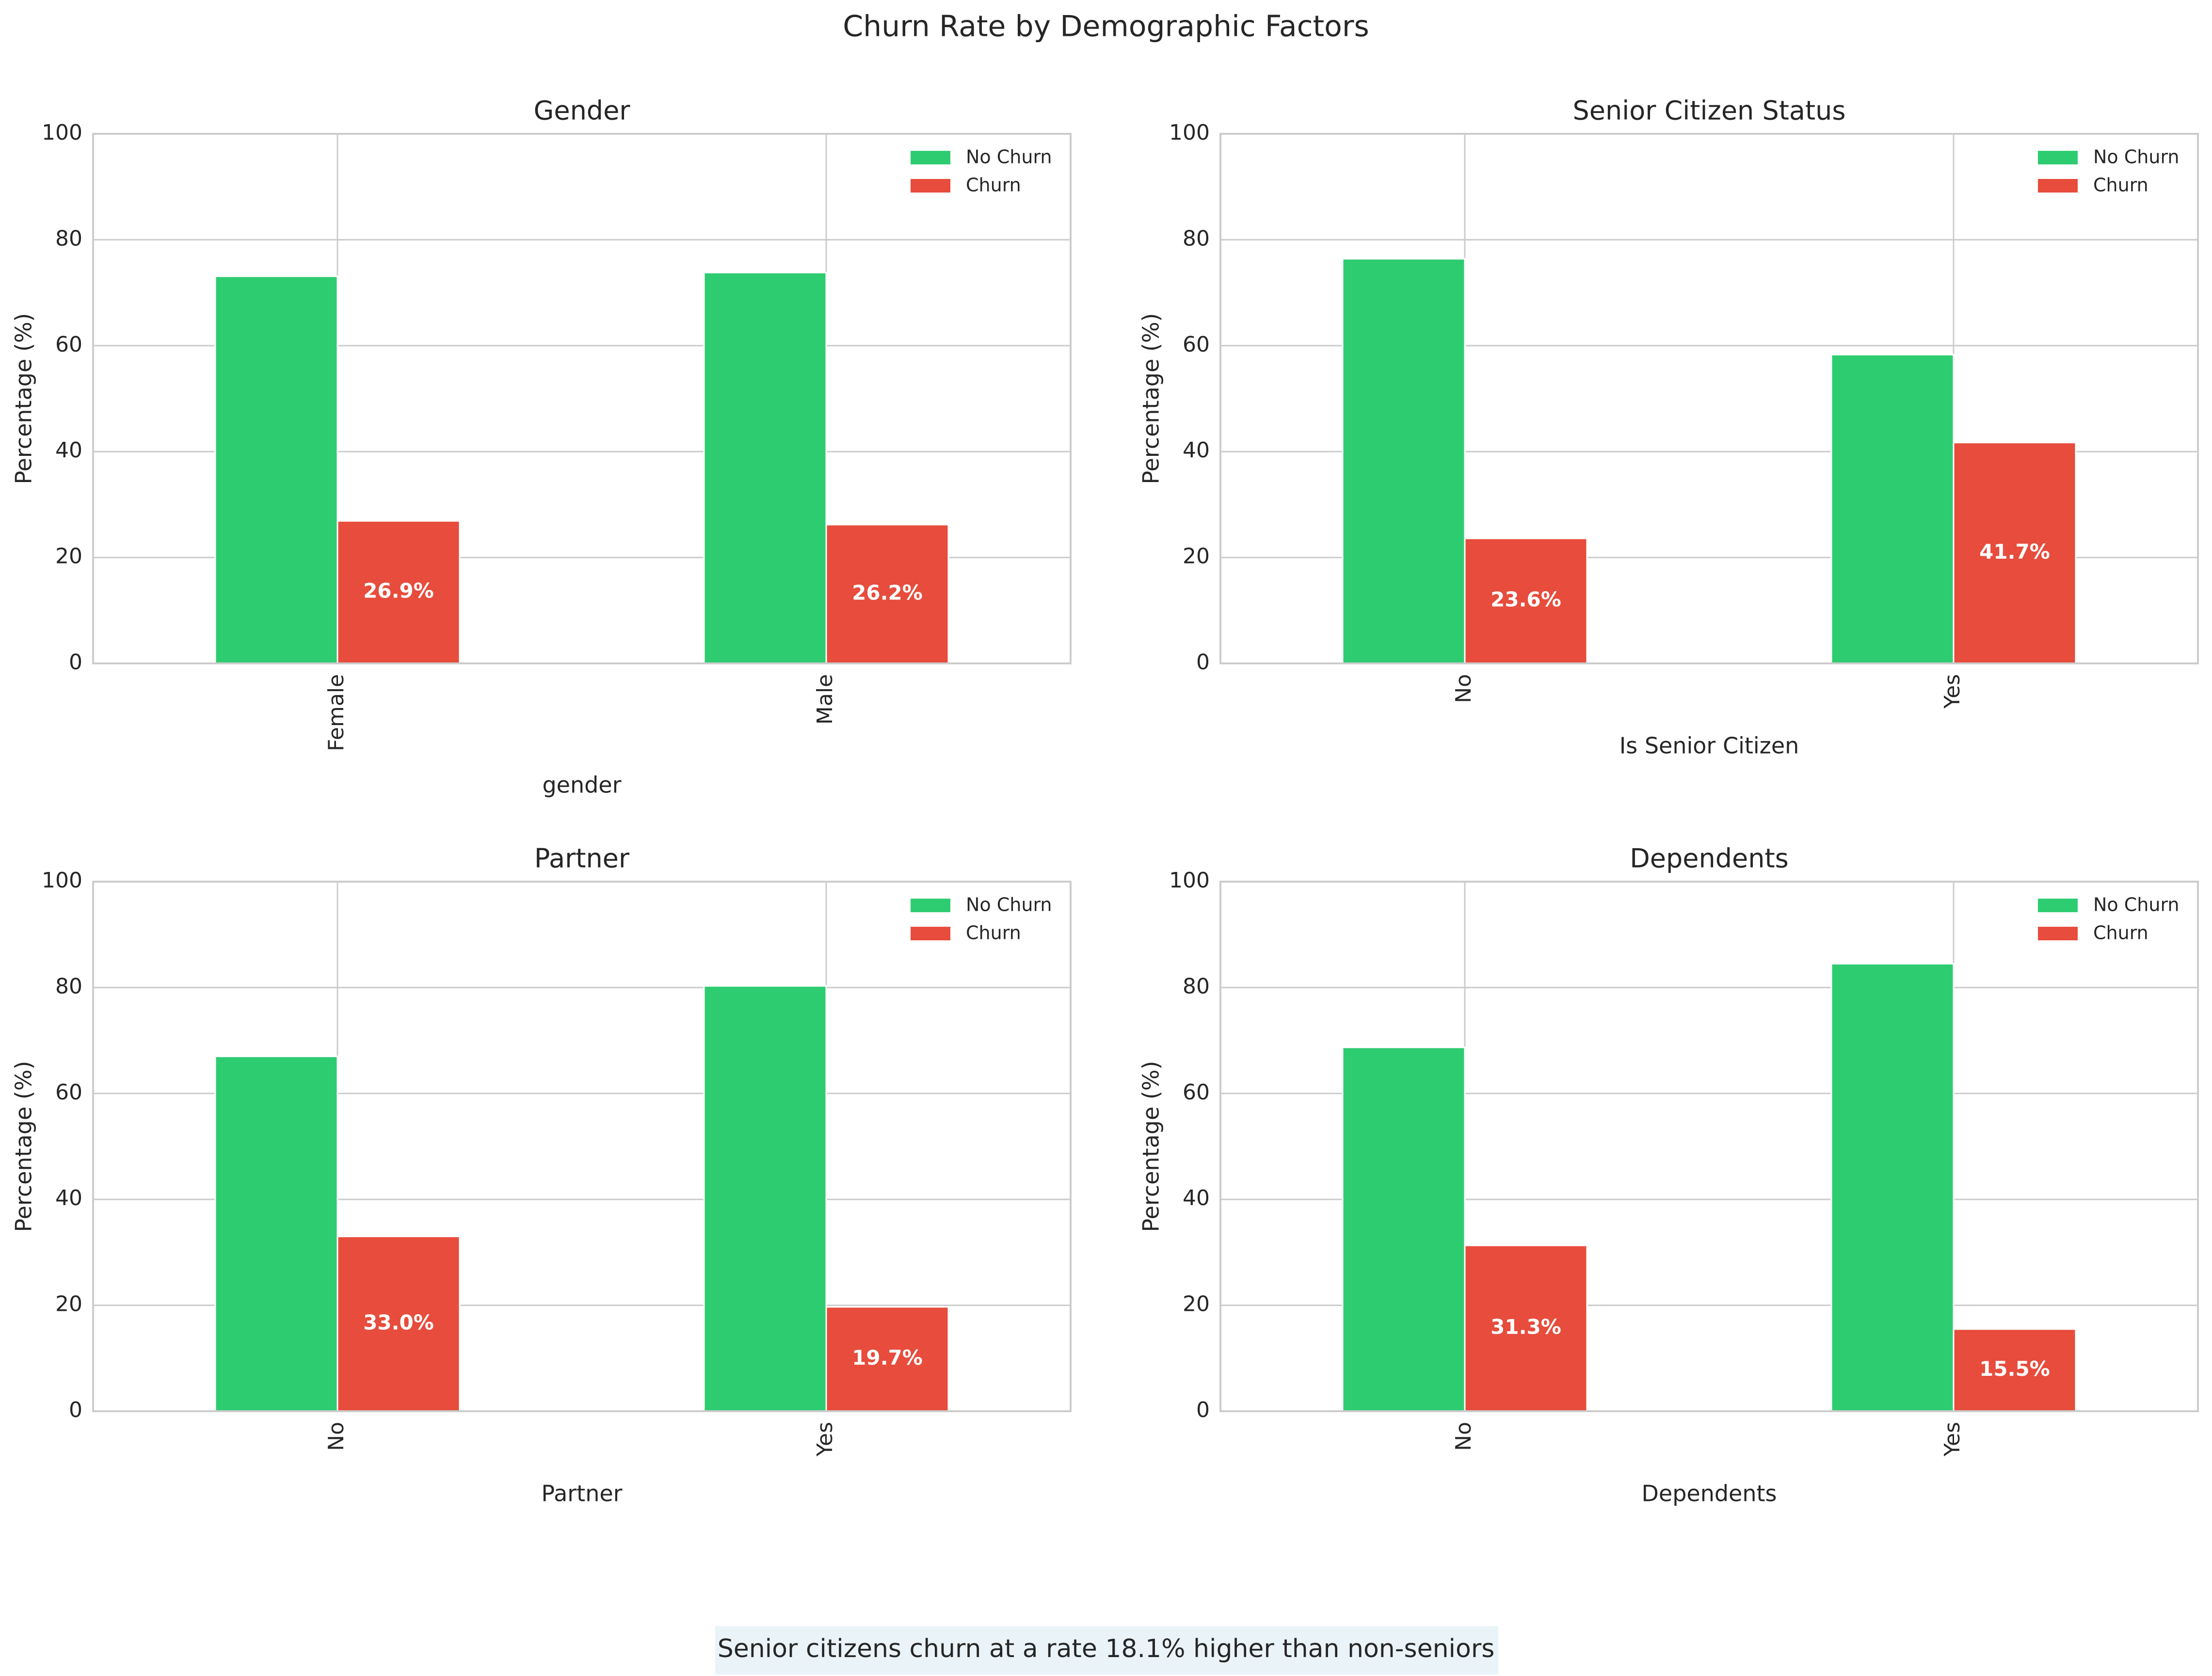 The image size is (2212, 1676). What do you see at coordinates (765, 468) in the screenshot?
I see `bar-no-churn-male` at bounding box center [765, 468].